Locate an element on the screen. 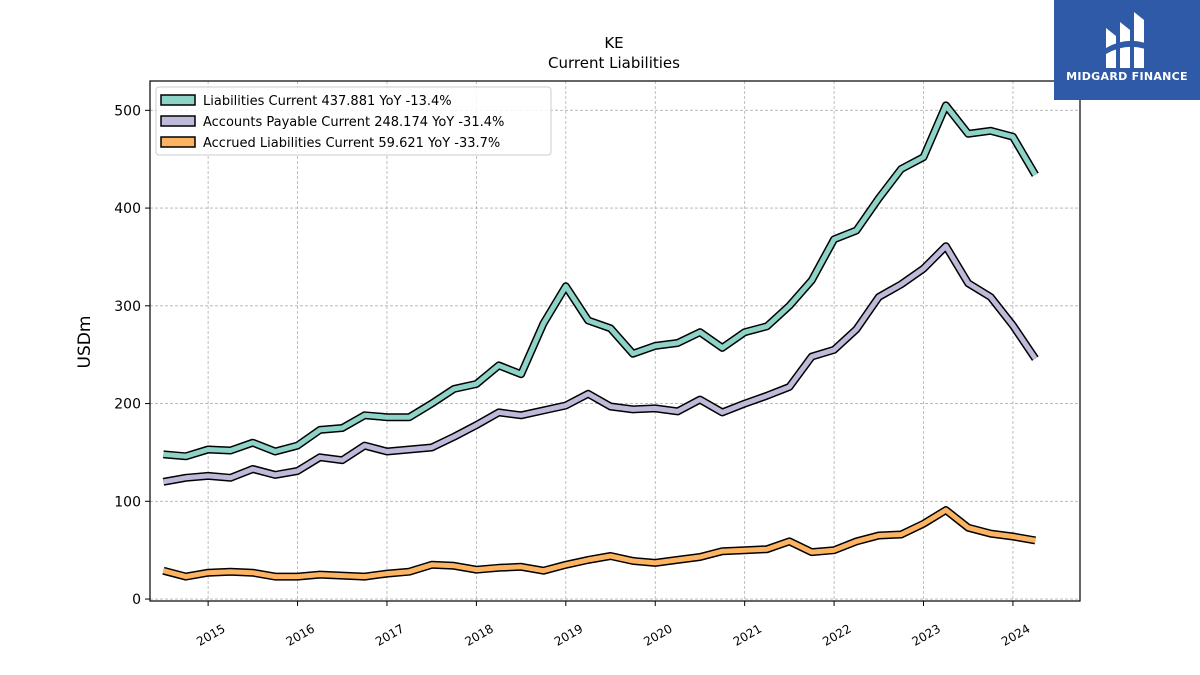  legend-box is located at coordinates (353, 121).